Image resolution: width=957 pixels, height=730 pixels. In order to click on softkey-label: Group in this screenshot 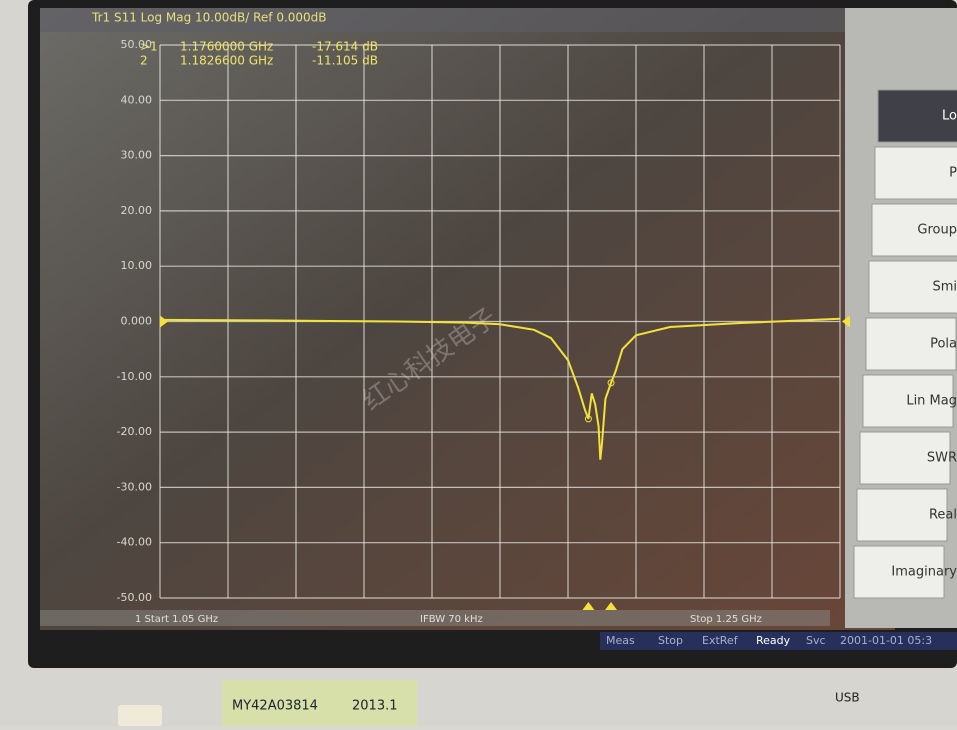, I will do `click(937, 230)`.